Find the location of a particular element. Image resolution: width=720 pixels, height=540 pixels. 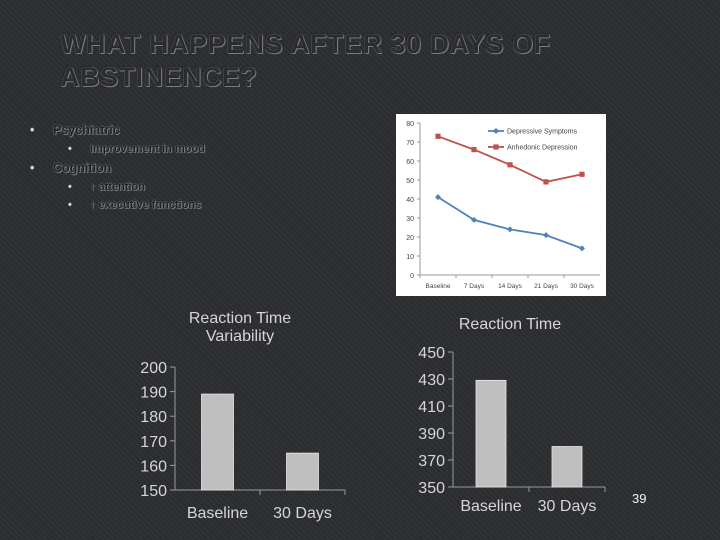

y-tick-label: 150 is located at coordinates (153, 491).